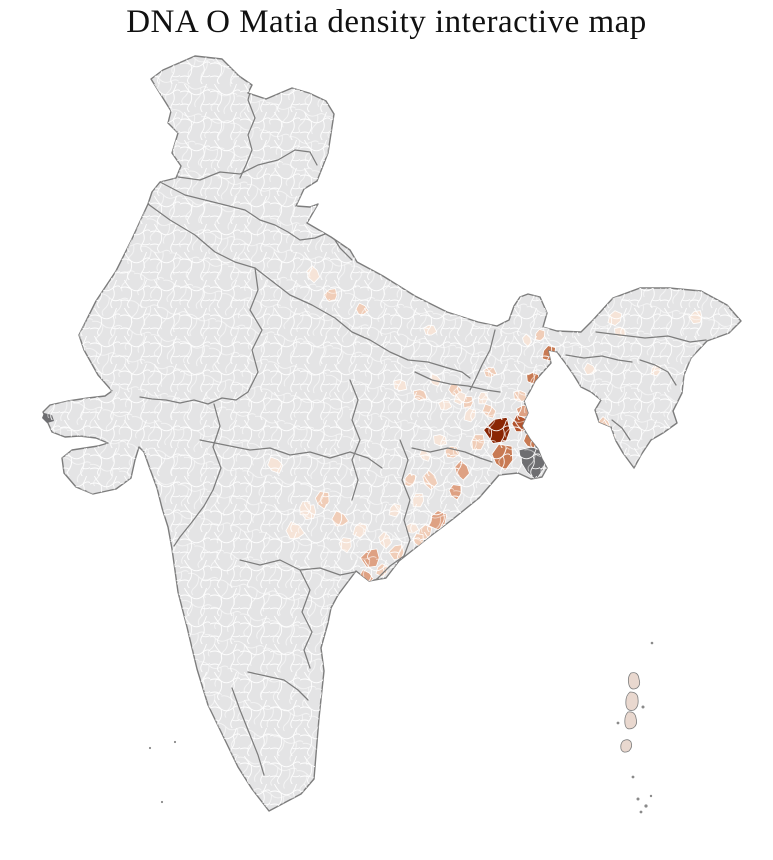 Image resolution: width=773 pixels, height=860 pixels. Describe the element at coordinates (630, 712) in the screenshot. I see `andaman-islands` at that location.